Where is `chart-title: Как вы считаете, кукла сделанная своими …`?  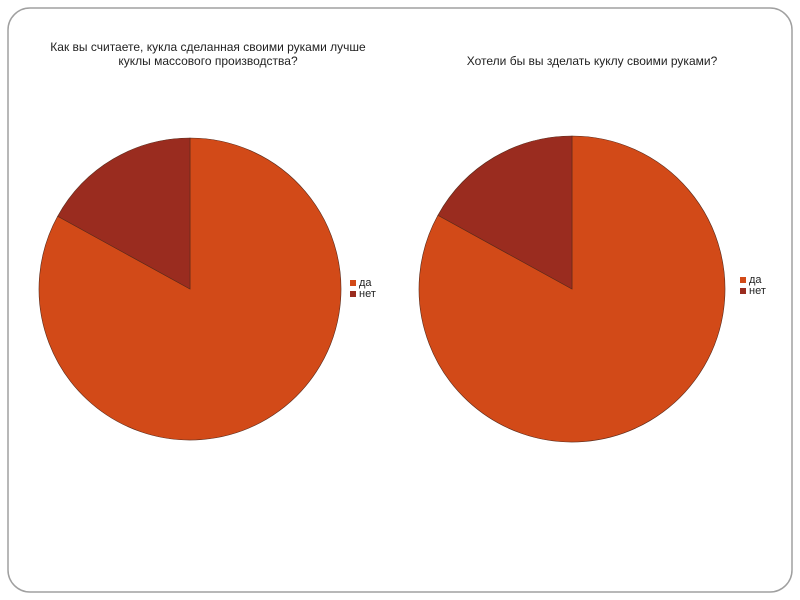
chart-title: Как вы считаете, кукла сделанная своими … is located at coordinates (208, 54).